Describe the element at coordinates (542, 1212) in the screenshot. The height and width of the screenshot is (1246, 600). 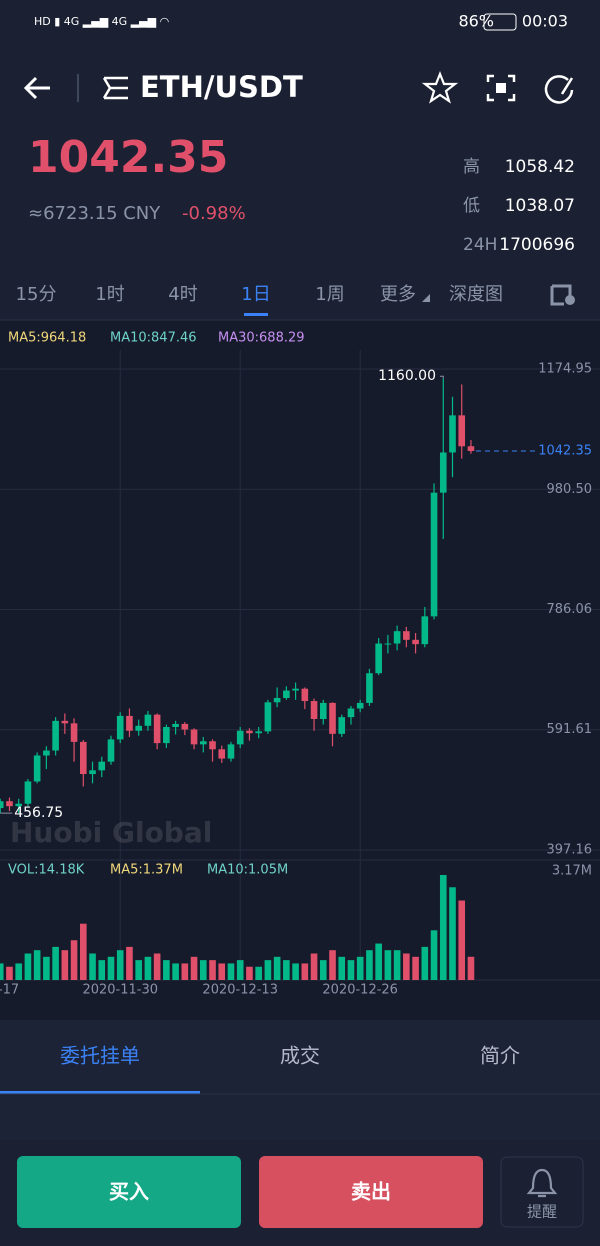
I see `alert-label: 提醒` at that location.